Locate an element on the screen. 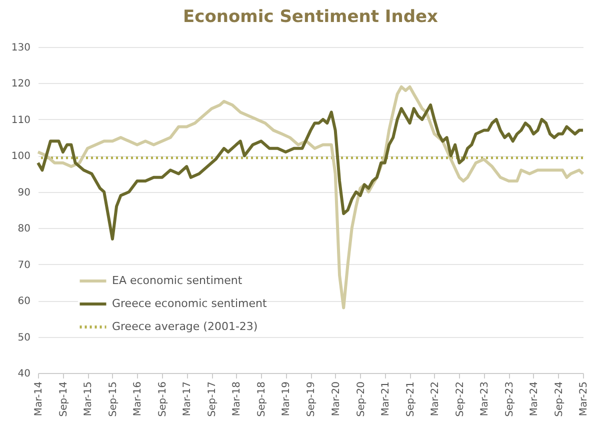  y-tick-label: 100 is located at coordinates (20, 156).